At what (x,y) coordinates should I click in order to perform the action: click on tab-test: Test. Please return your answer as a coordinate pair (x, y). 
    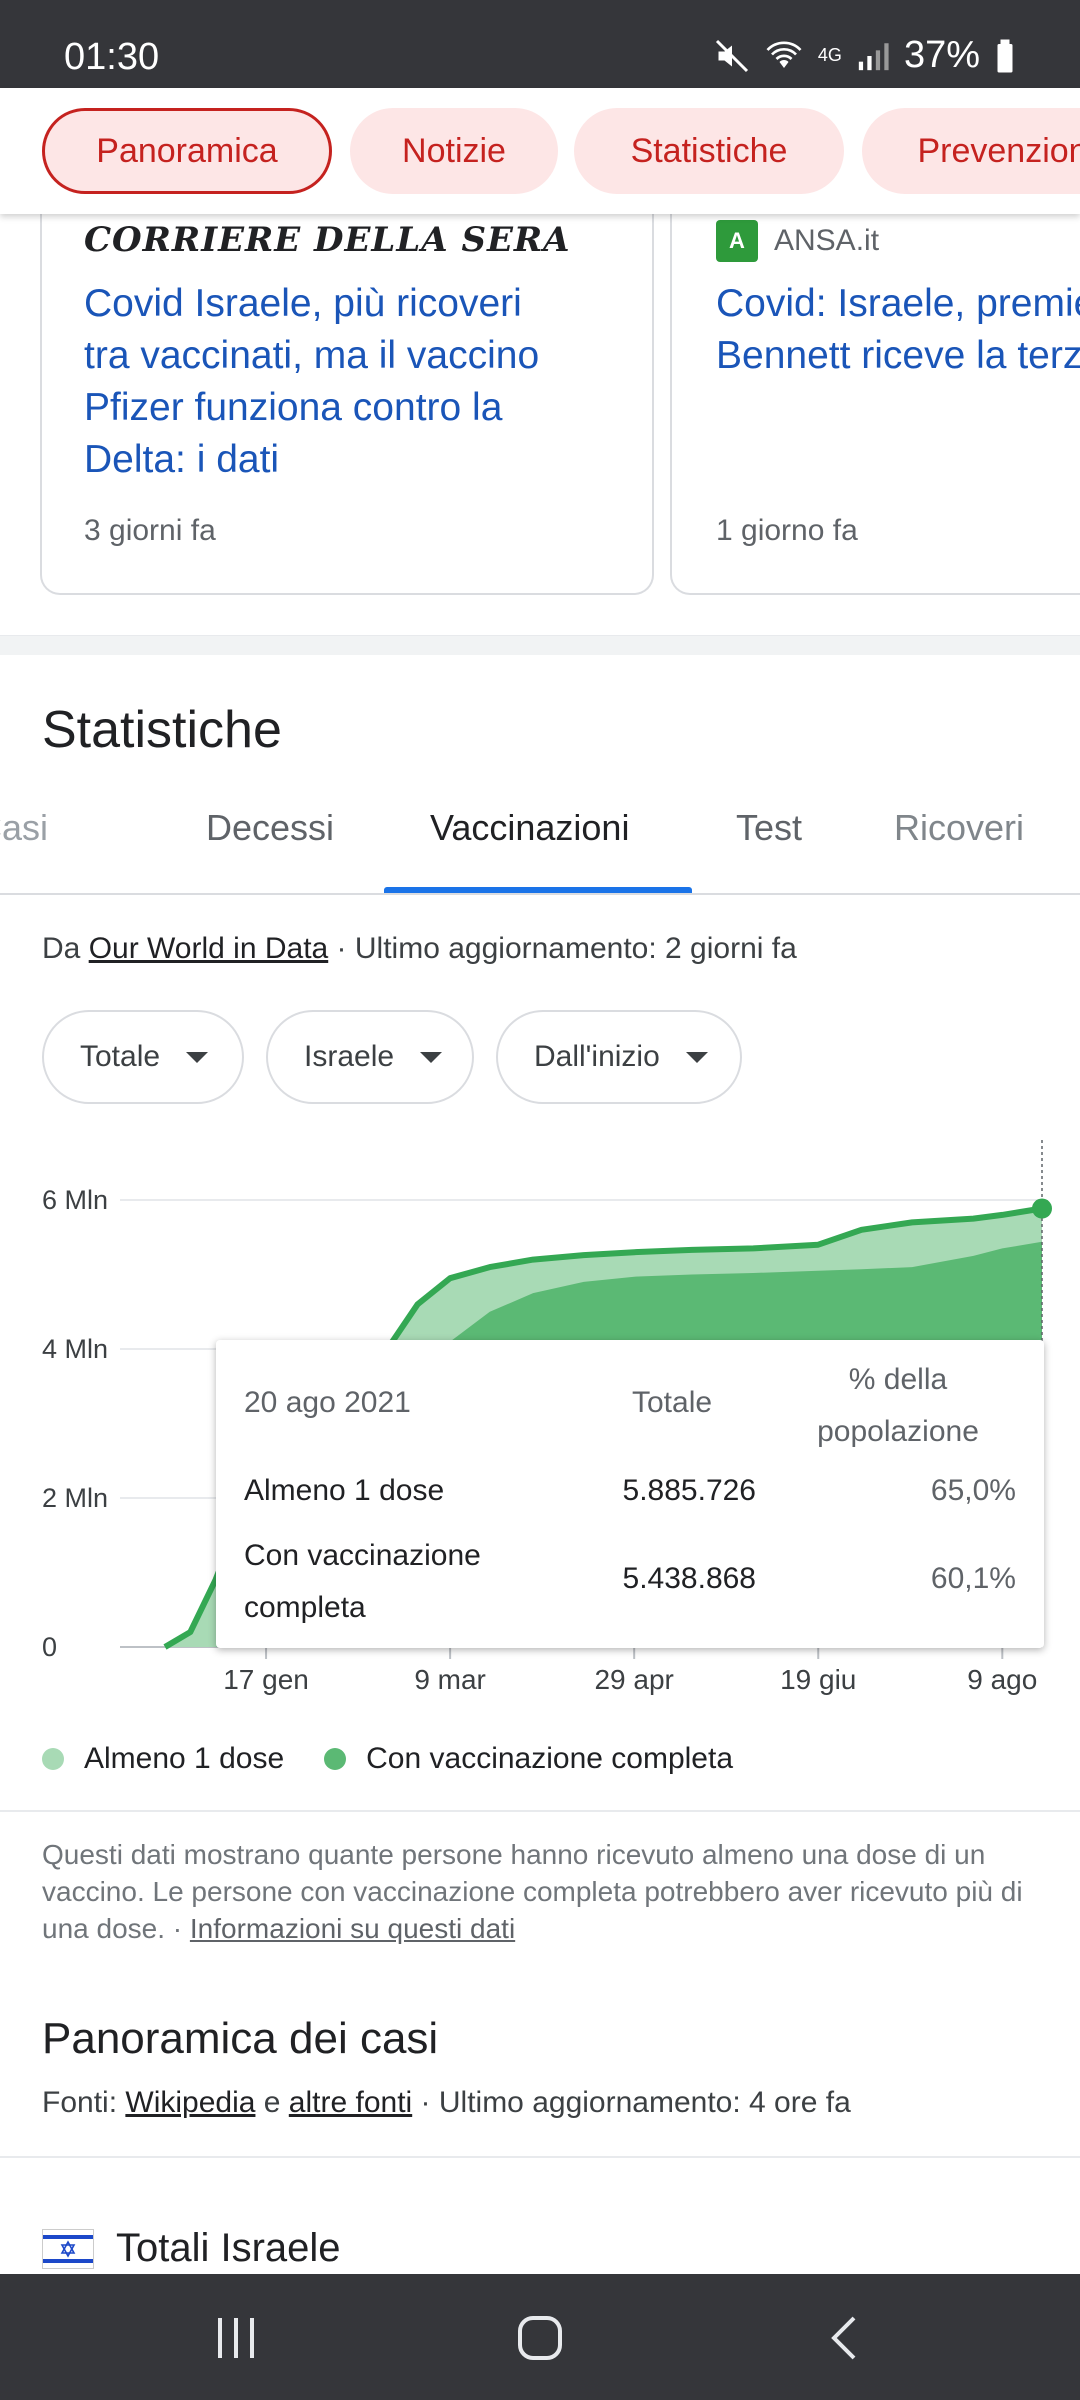
    Looking at the image, I should click on (769, 827).